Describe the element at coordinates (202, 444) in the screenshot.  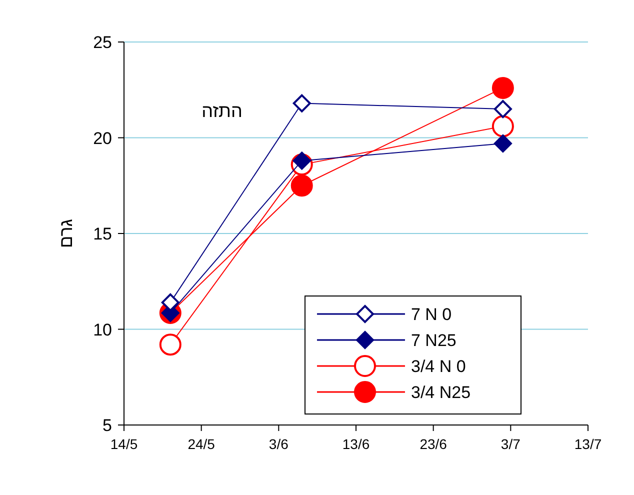
I see `x-tick-label: 24/5` at that location.